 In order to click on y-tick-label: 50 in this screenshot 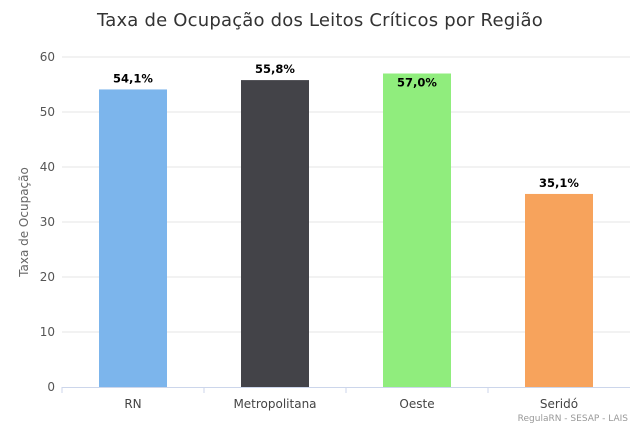, I will do `click(47, 112)`.